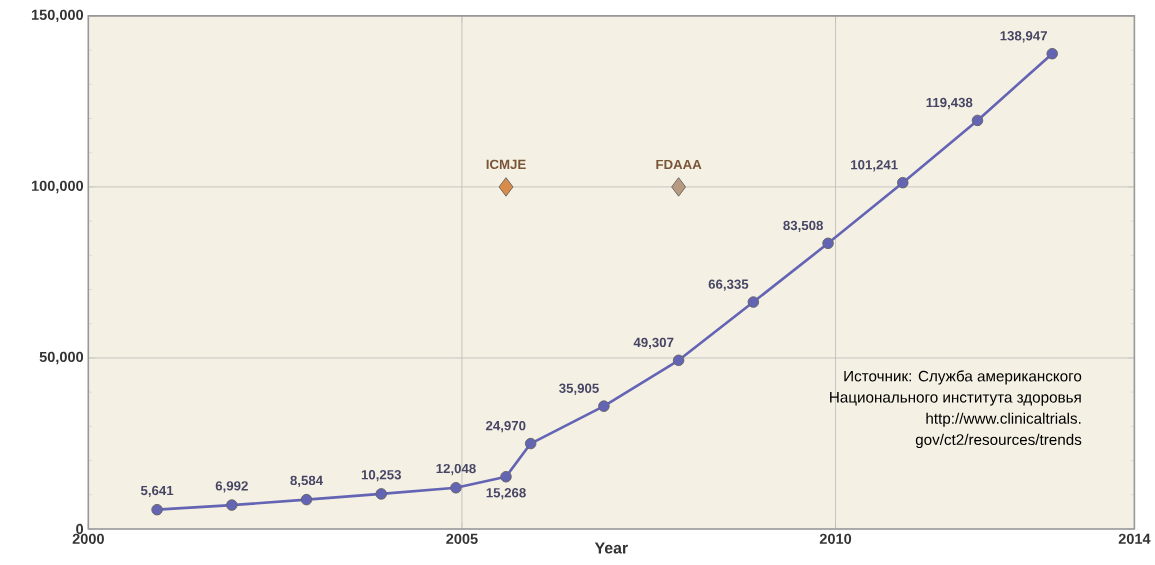 The height and width of the screenshot is (565, 1155). Describe the element at coordinates (61, 358) in the screenshot. I see `y-tick-label: 50,000` at that location.